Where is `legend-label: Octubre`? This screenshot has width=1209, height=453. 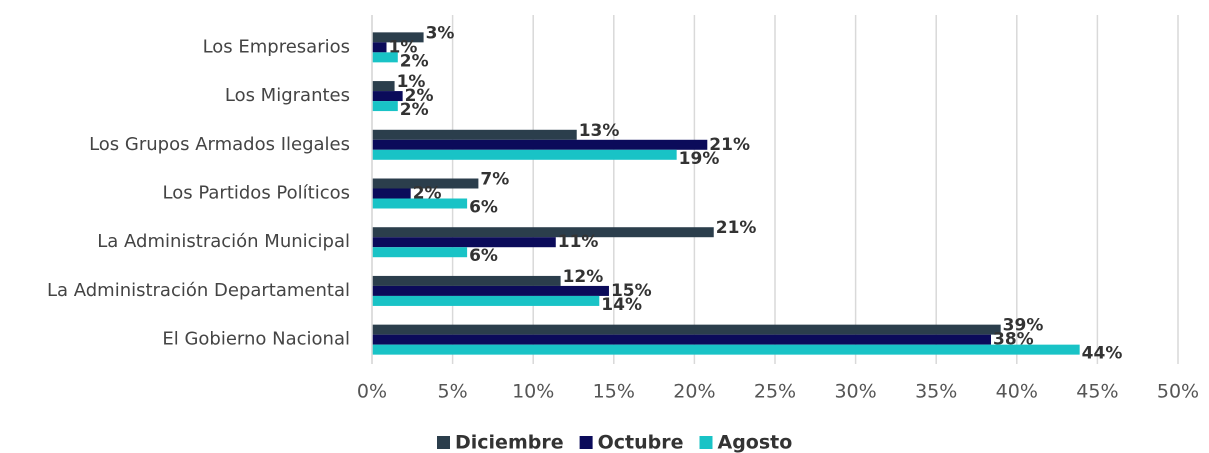
legend-label: Octubre is located at coordinates (641, 442).